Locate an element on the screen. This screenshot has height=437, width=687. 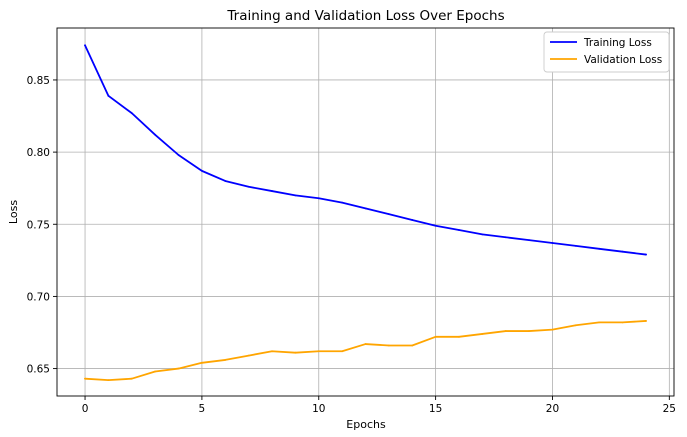
y-axis: 0.65 0.70 0.75 0.80 0.85 is located at coordinates (42, 225).